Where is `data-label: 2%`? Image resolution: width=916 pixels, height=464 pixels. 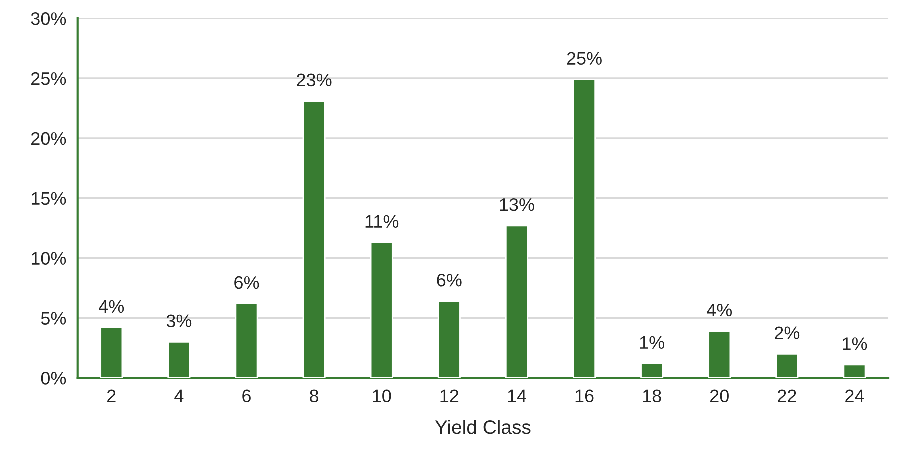
data-label: 2% is located at coordinates (787, 333).